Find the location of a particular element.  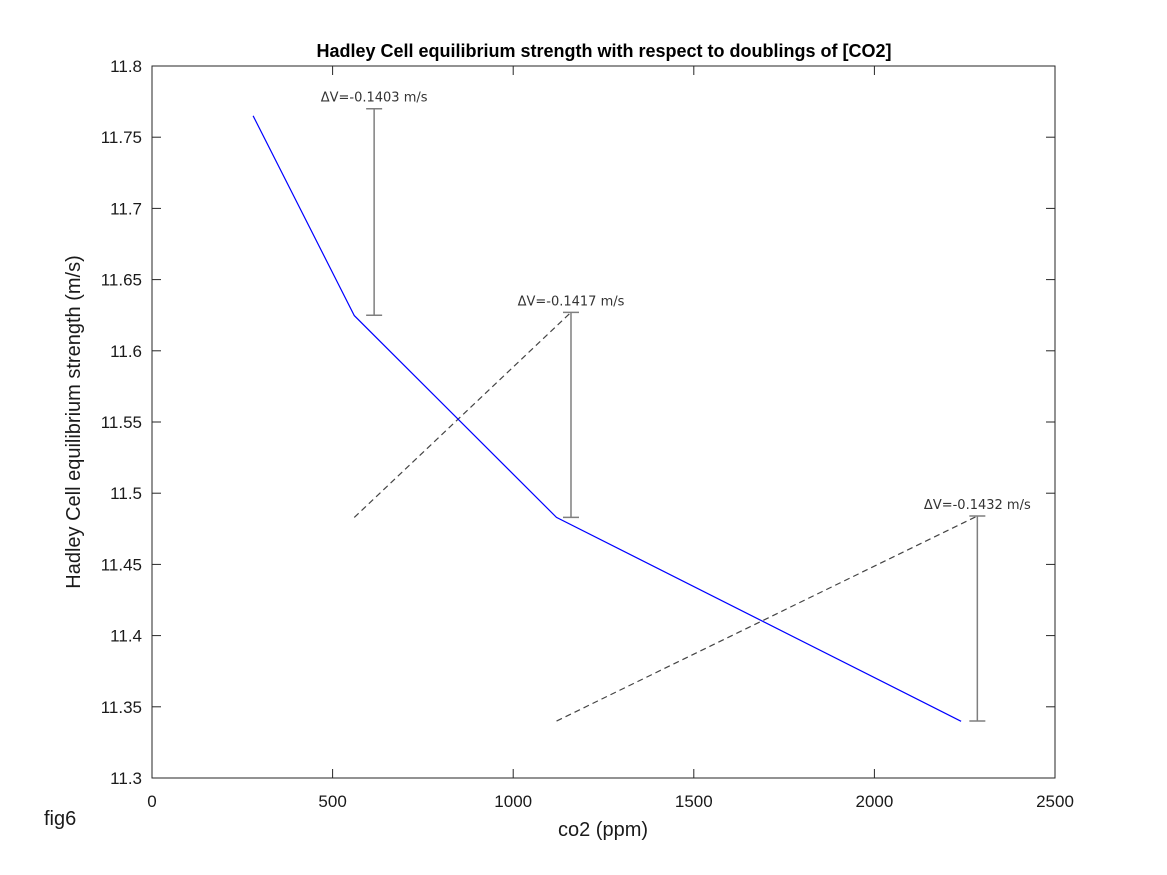

x-tick-label: 2000 is located at coordinates (874, 801).